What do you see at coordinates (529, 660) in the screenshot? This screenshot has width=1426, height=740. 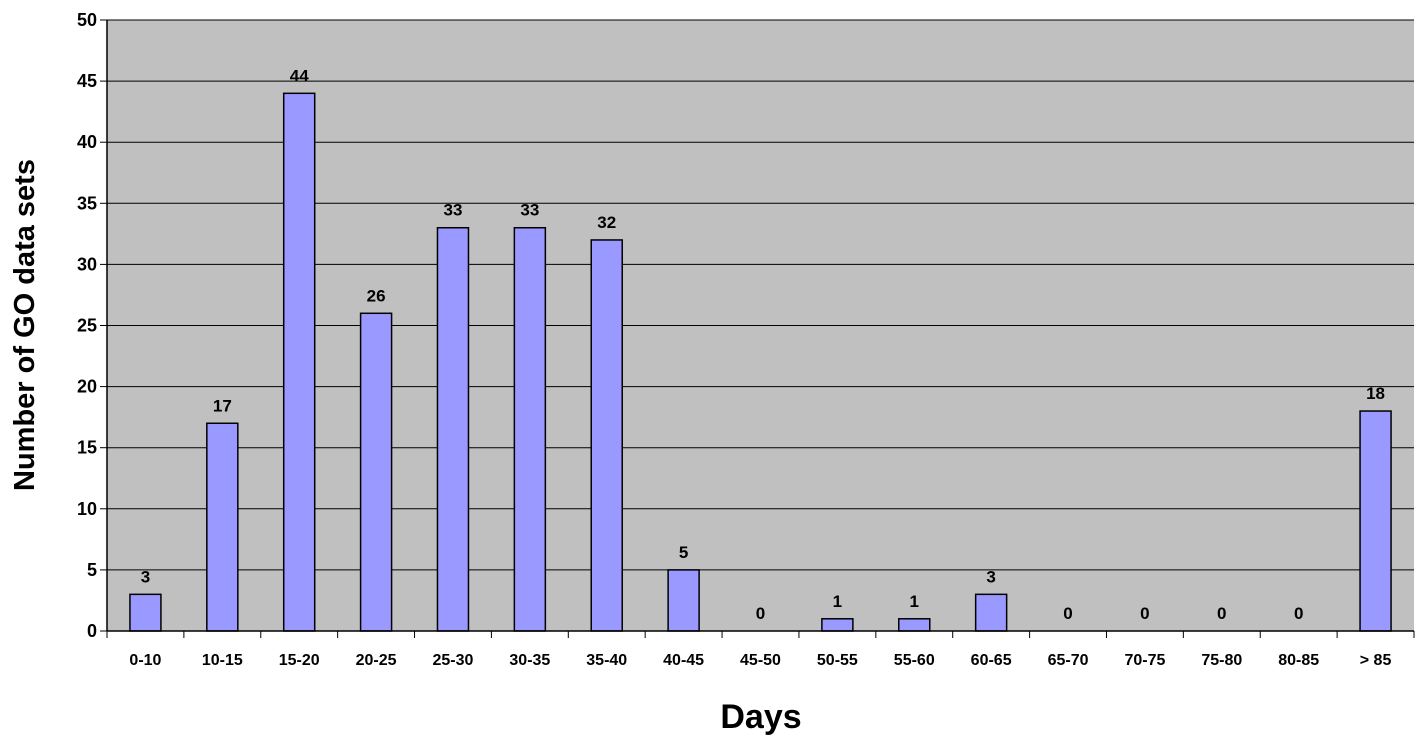 I see `x-tick-label: 30-35` at bounding box center [529, 660].